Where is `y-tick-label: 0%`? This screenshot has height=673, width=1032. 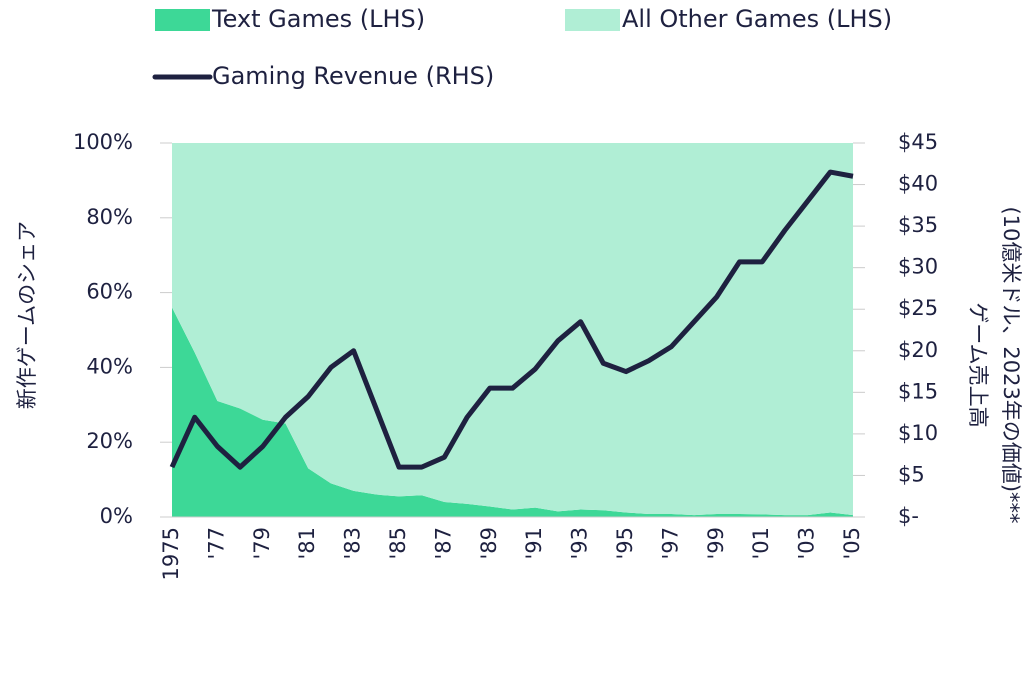
y-tick-label: 0% is located at coordinates (116, 516).